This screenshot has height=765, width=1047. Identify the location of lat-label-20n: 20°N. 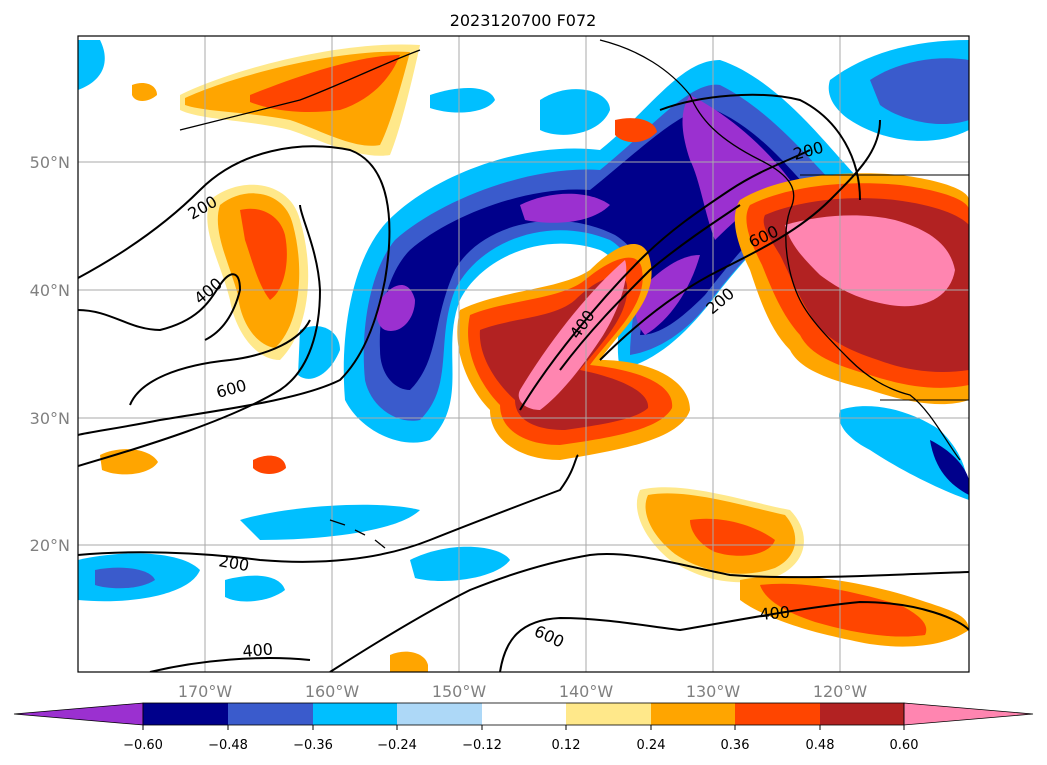
(50, 545).